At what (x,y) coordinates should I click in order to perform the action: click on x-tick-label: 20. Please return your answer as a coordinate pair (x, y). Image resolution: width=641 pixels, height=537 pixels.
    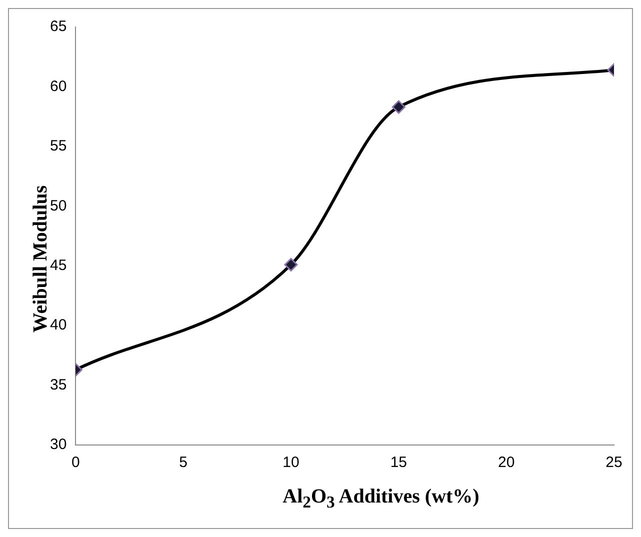
    Looking at the image, I should click on (506, 463).